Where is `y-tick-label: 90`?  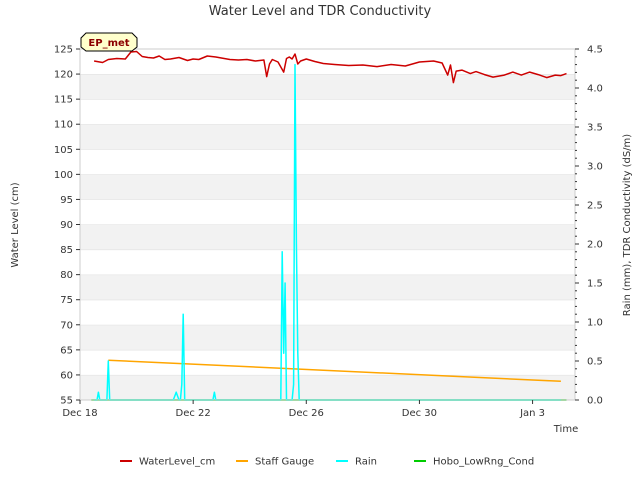 y-tick-label: 90 is located at coordinates (66, 225).